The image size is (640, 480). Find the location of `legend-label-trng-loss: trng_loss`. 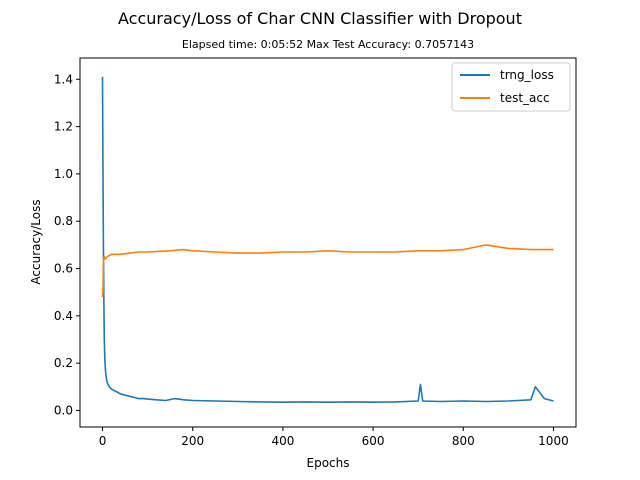

legend-label-trng-loss: trng_loss is located at coordinates (527, 75).